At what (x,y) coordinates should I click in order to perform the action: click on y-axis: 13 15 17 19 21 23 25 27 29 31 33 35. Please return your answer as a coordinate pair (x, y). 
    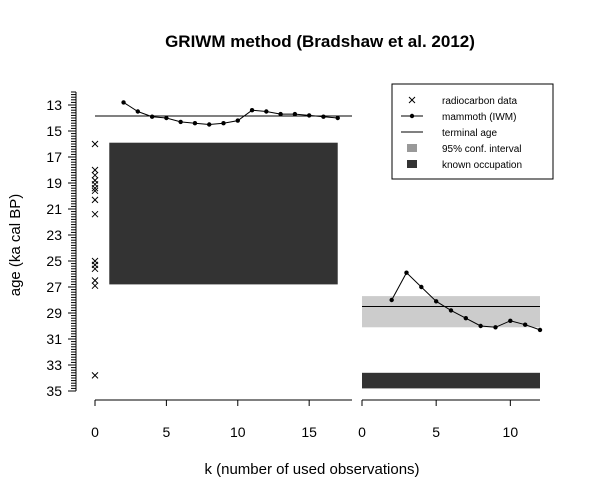
    Looking at the image, I should click on (61, 245).